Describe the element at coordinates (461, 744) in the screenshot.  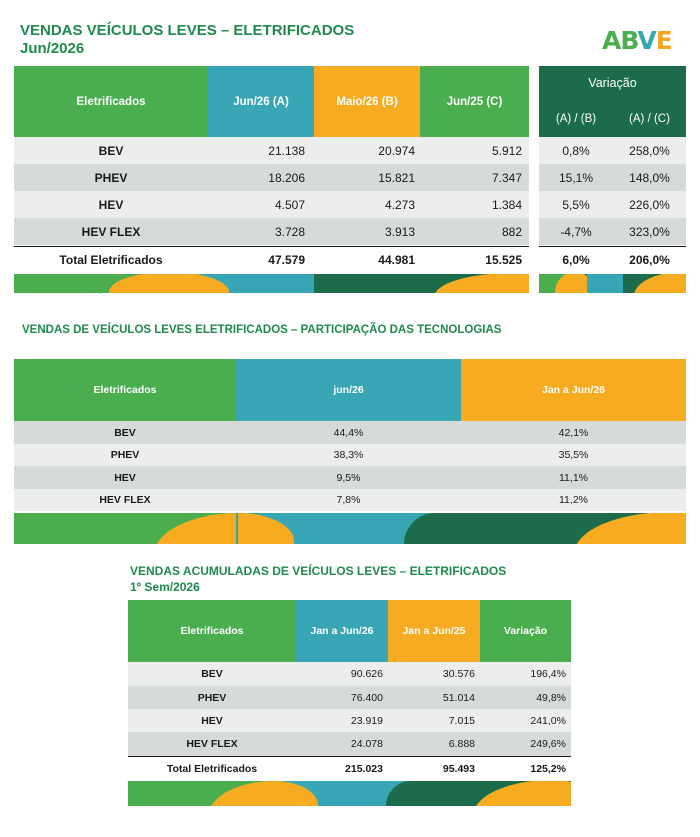
I see `cell-value: 6.888` at that location.